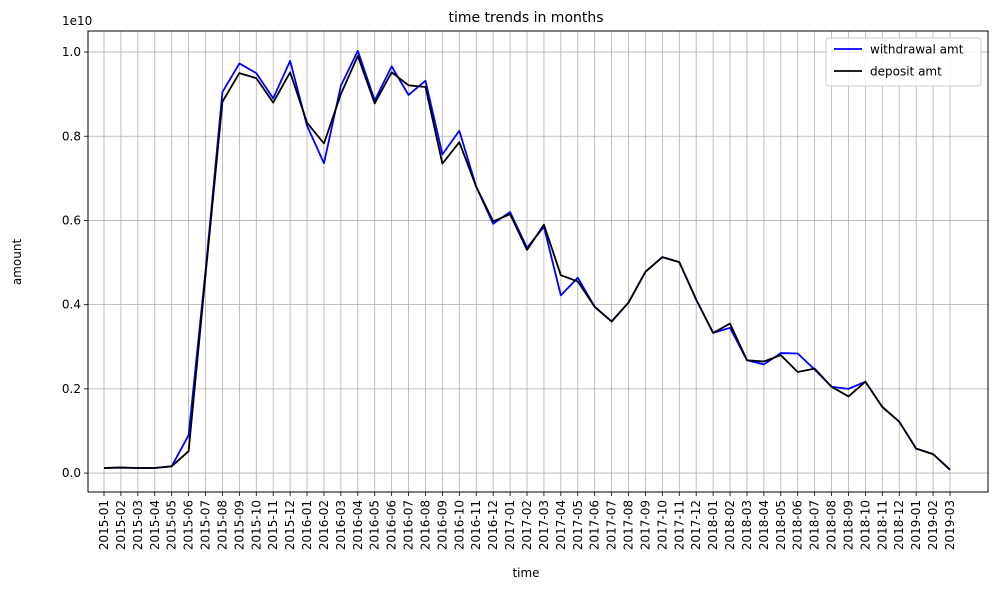  Describe the element at coordinates (459, 525) in the screenshot. I see `x-tick-label: 2016-10` at that location.